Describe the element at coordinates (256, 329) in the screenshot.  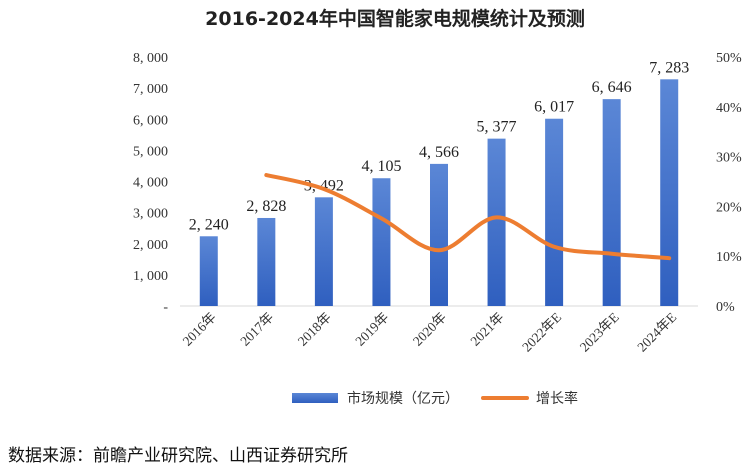
I see `x-tick-label: 2017年` at that location.